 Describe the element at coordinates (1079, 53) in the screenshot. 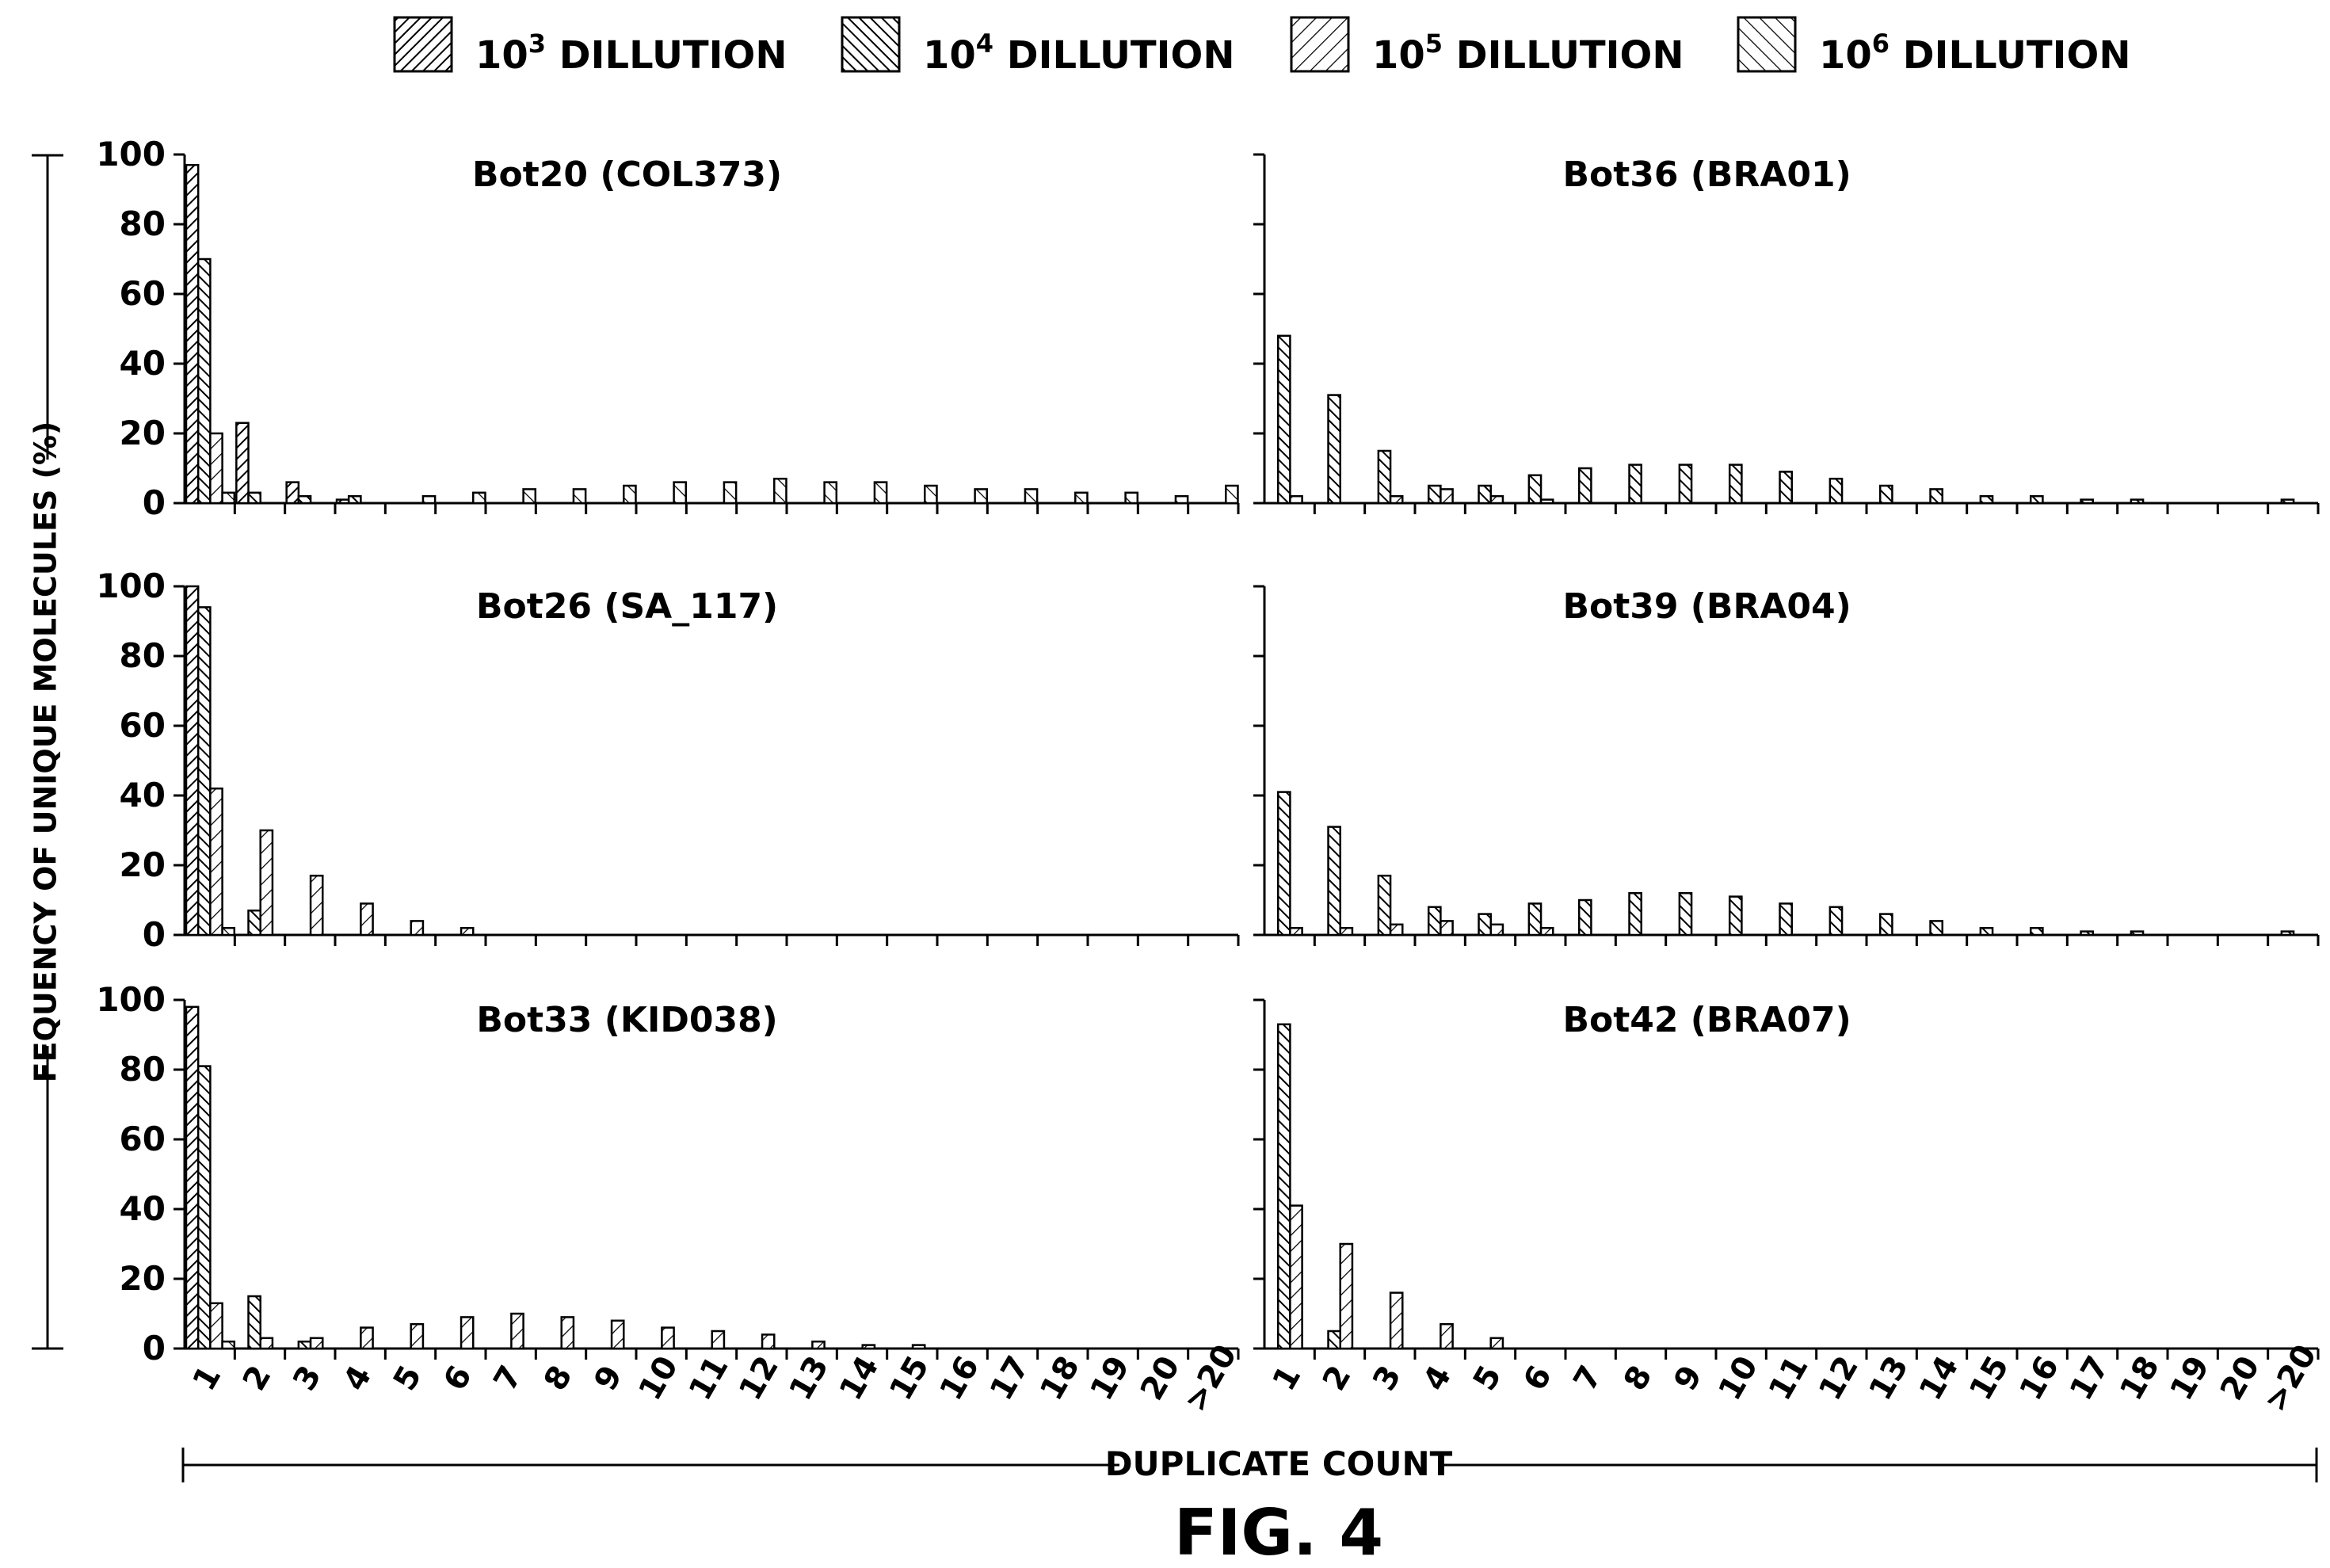

I see `legend-label: 104 DILLUTION` at that location.